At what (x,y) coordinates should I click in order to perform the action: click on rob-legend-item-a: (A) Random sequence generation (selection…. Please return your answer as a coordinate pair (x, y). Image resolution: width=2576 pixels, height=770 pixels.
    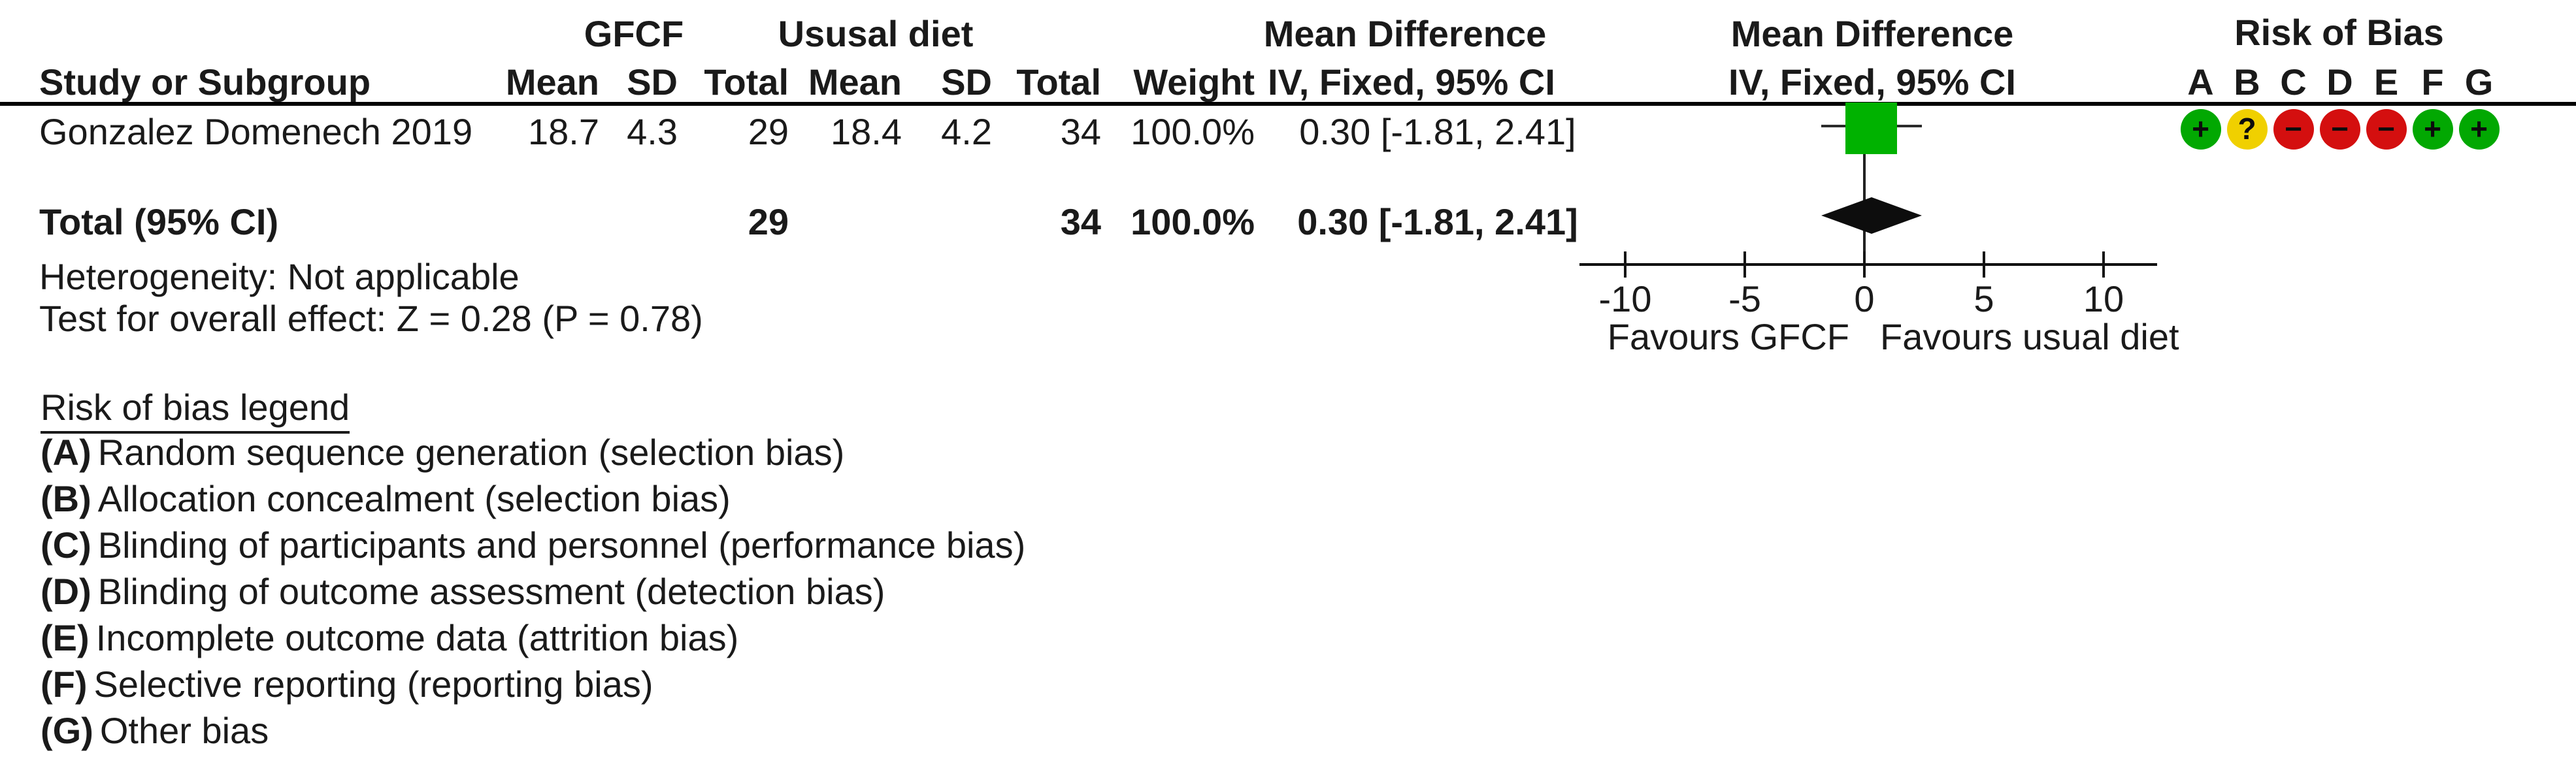
    Looking at the image, I should click on (442, 452).